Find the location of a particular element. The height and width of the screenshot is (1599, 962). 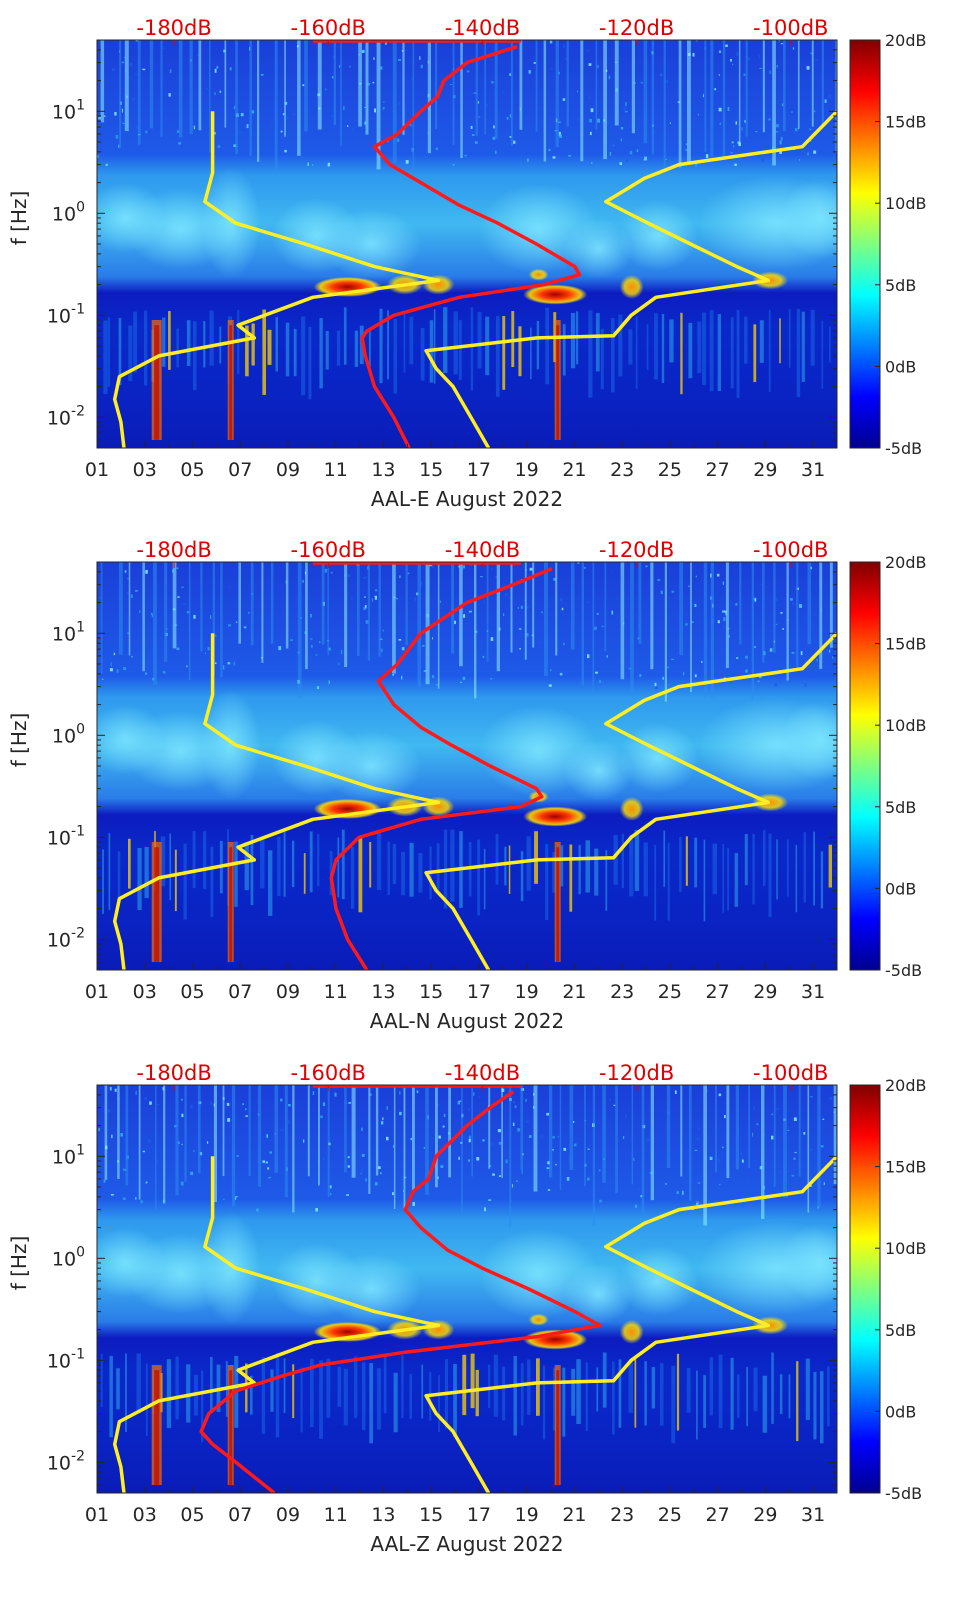

x-axis-label: AAL-Z August 2022 is located at coordinates (466, 1544).